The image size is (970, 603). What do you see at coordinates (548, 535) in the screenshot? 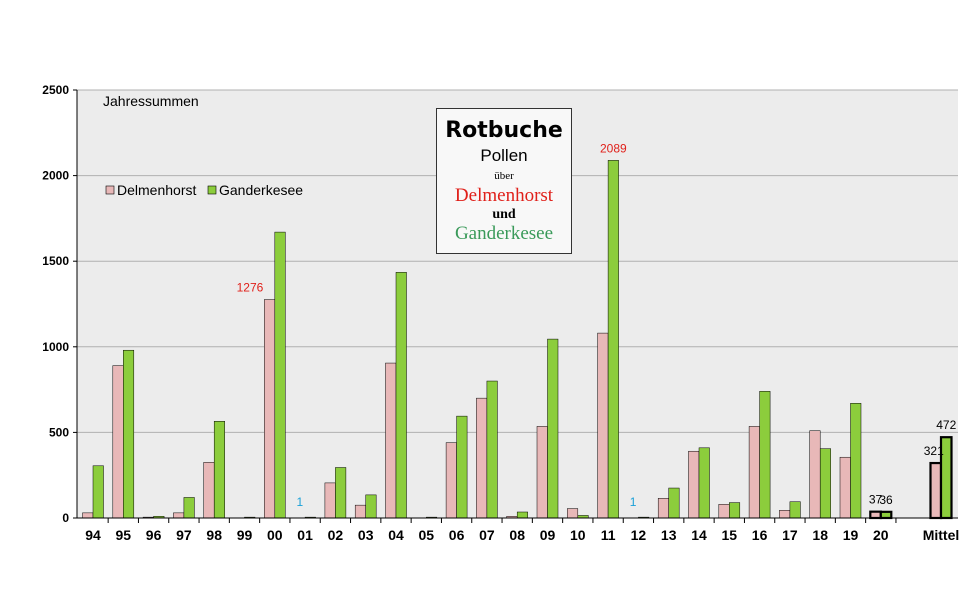
I see `x-tick-label: 09` at bounding box center [548, 535].